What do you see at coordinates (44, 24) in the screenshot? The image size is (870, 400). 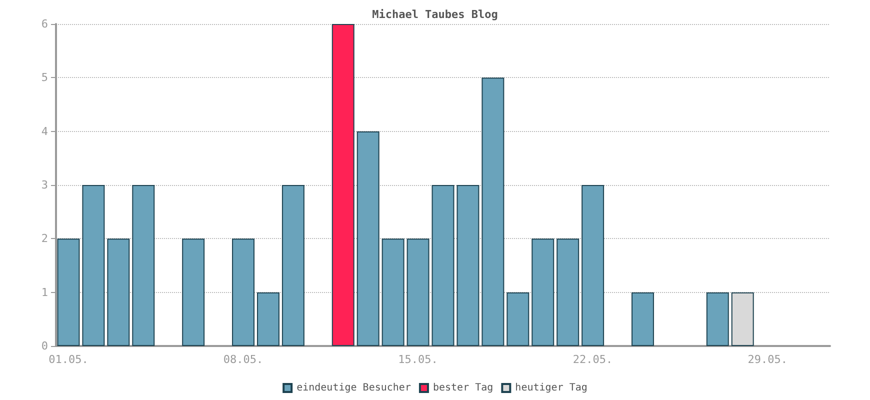 I see `y-tick-label: 6` at bounding box center [44, 24].